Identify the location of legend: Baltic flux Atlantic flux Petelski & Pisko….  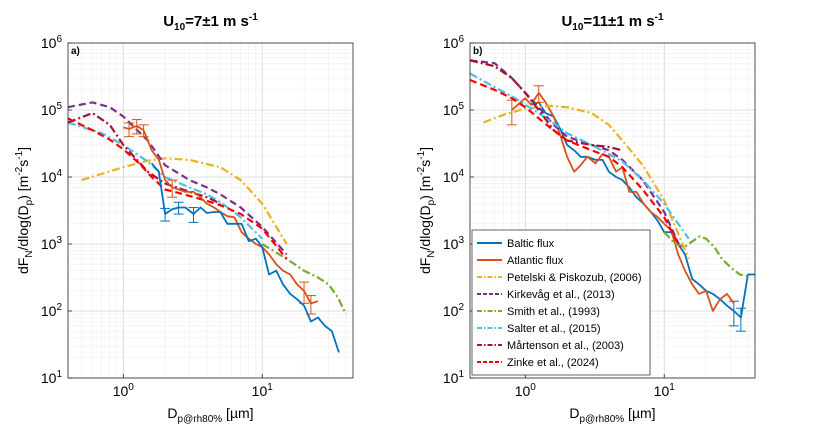
(561, 302).